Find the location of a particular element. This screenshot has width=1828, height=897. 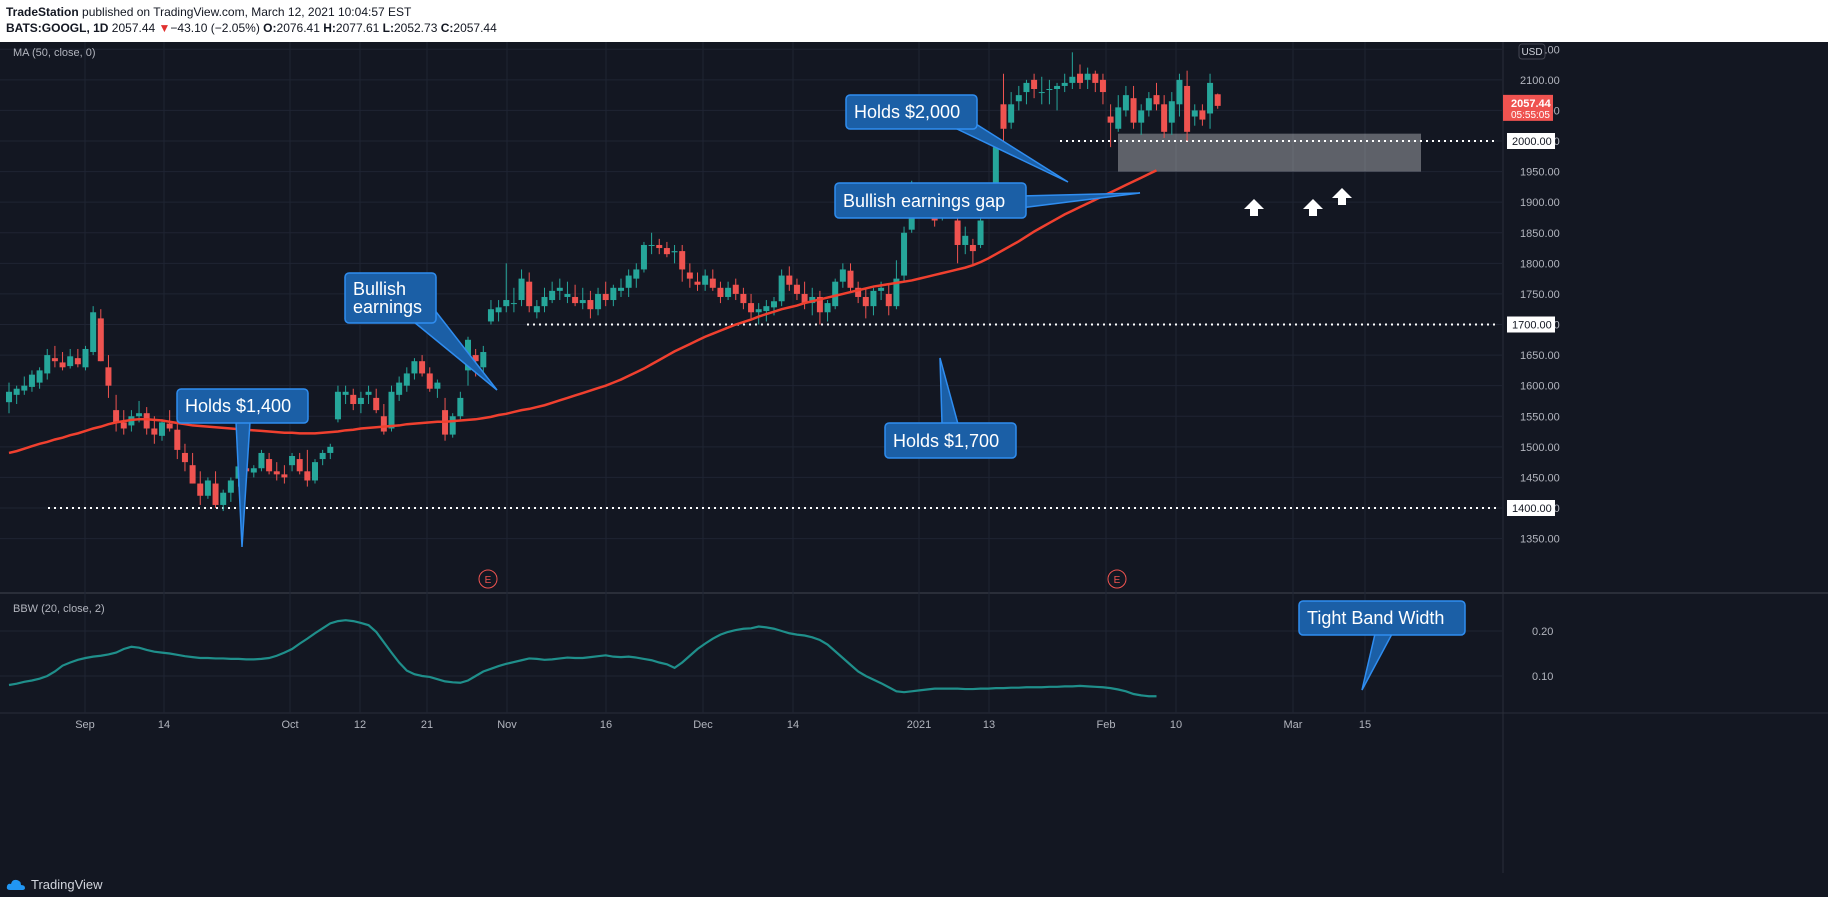

symbol-label: BATS:GOOGL, 1D is located at coordinates (57, 28).